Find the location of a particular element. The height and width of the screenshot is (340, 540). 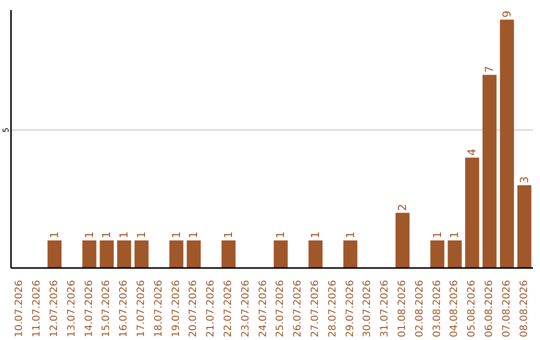

x-tick-label: 07.08.2026 is located at coordinates (506, 309).